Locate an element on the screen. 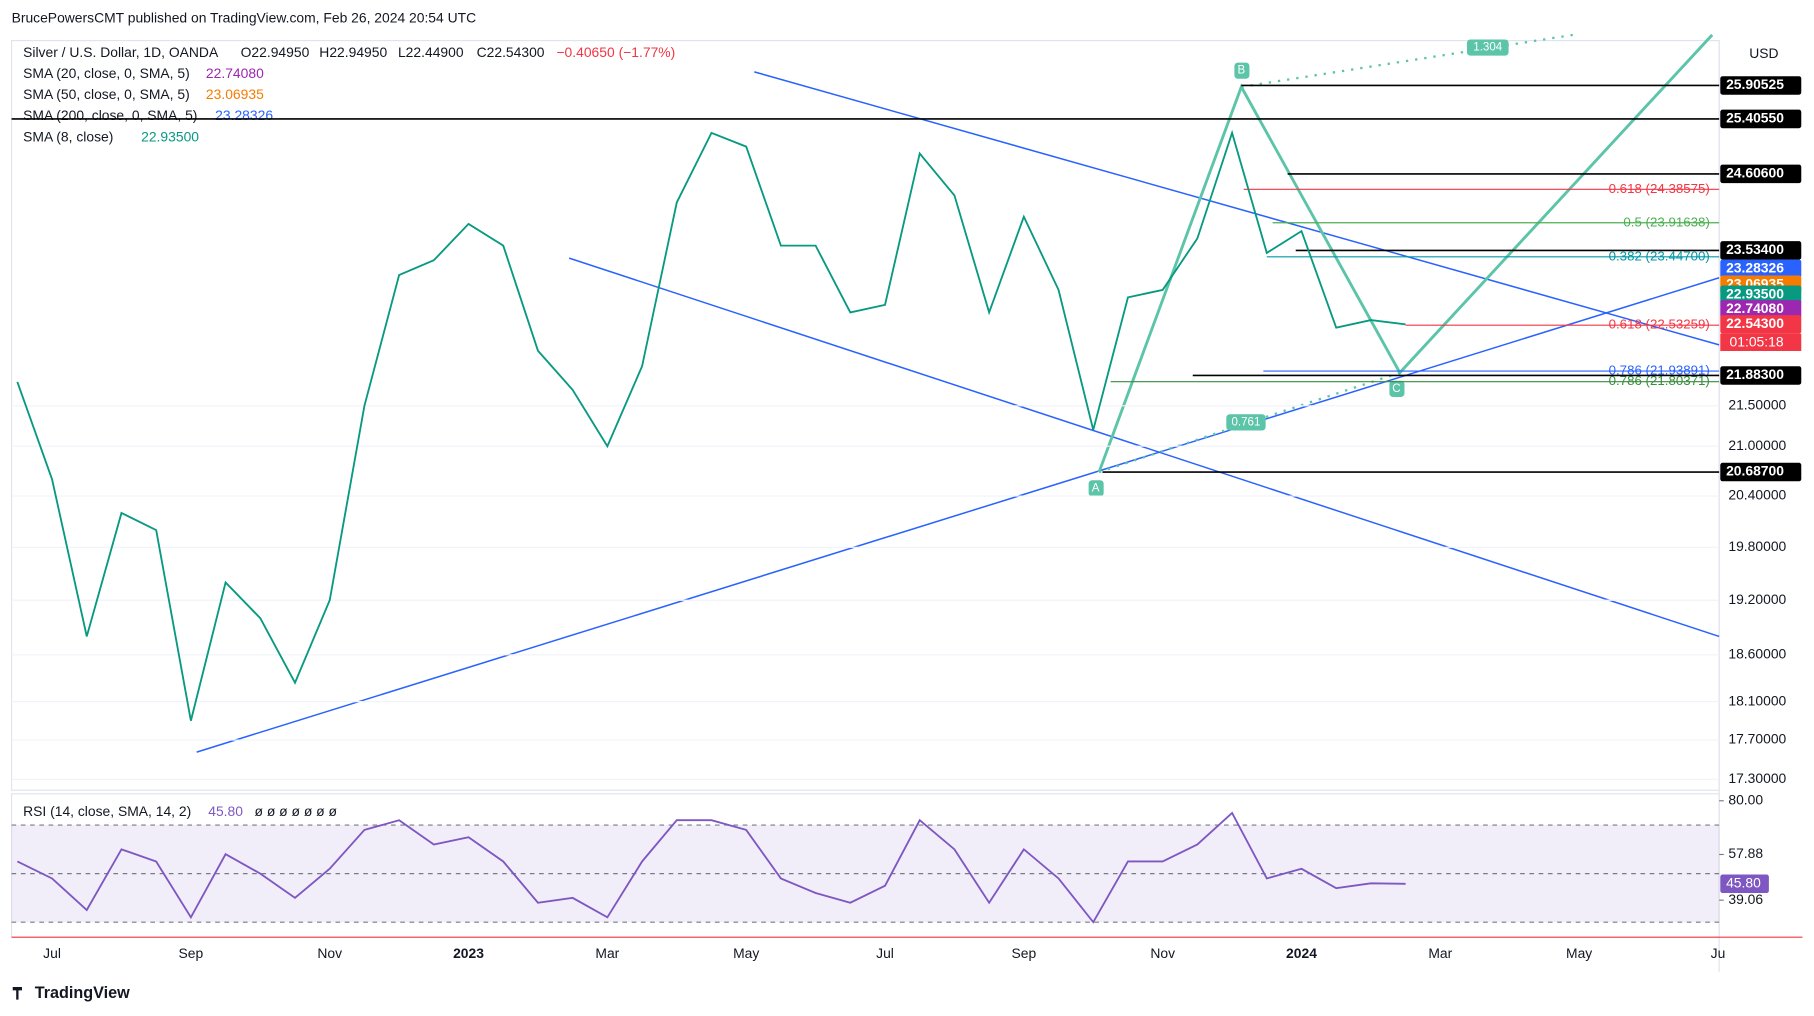 The height and width of the screenshot is (1016, 1814). x-tick-label: 2024 is located at coordinates (1301, 953).